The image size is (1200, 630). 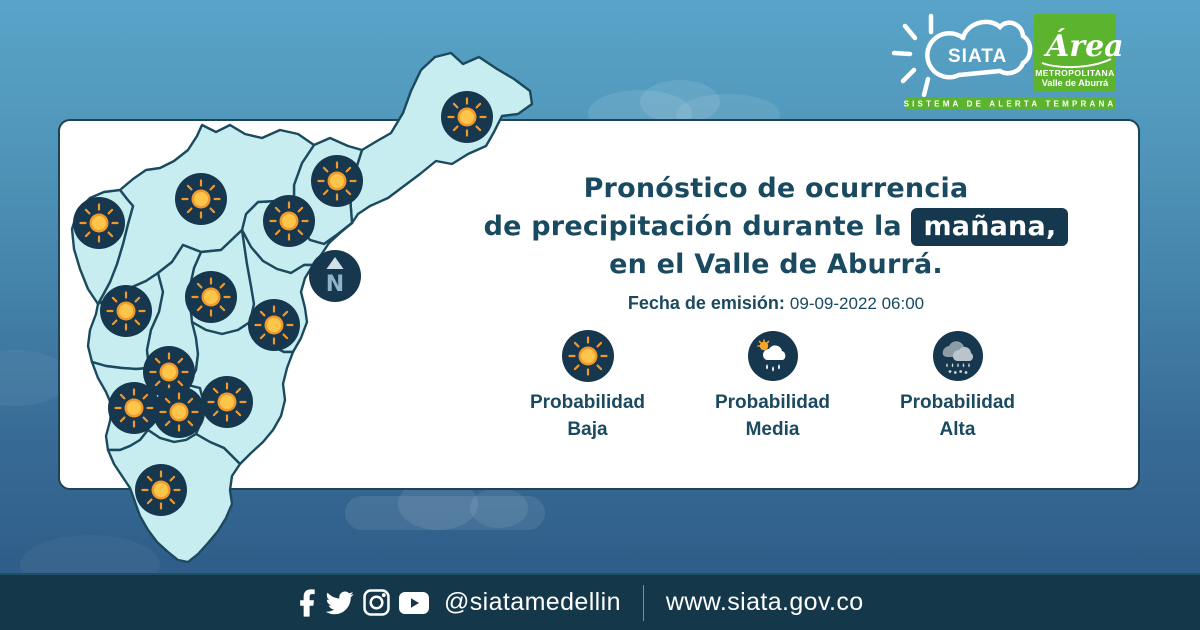 What do you see at coordinates (1075, 83) in the screenshot?
I see `area-logo-line3: Valle de Aburrá` at bounding box center [1075, 83].